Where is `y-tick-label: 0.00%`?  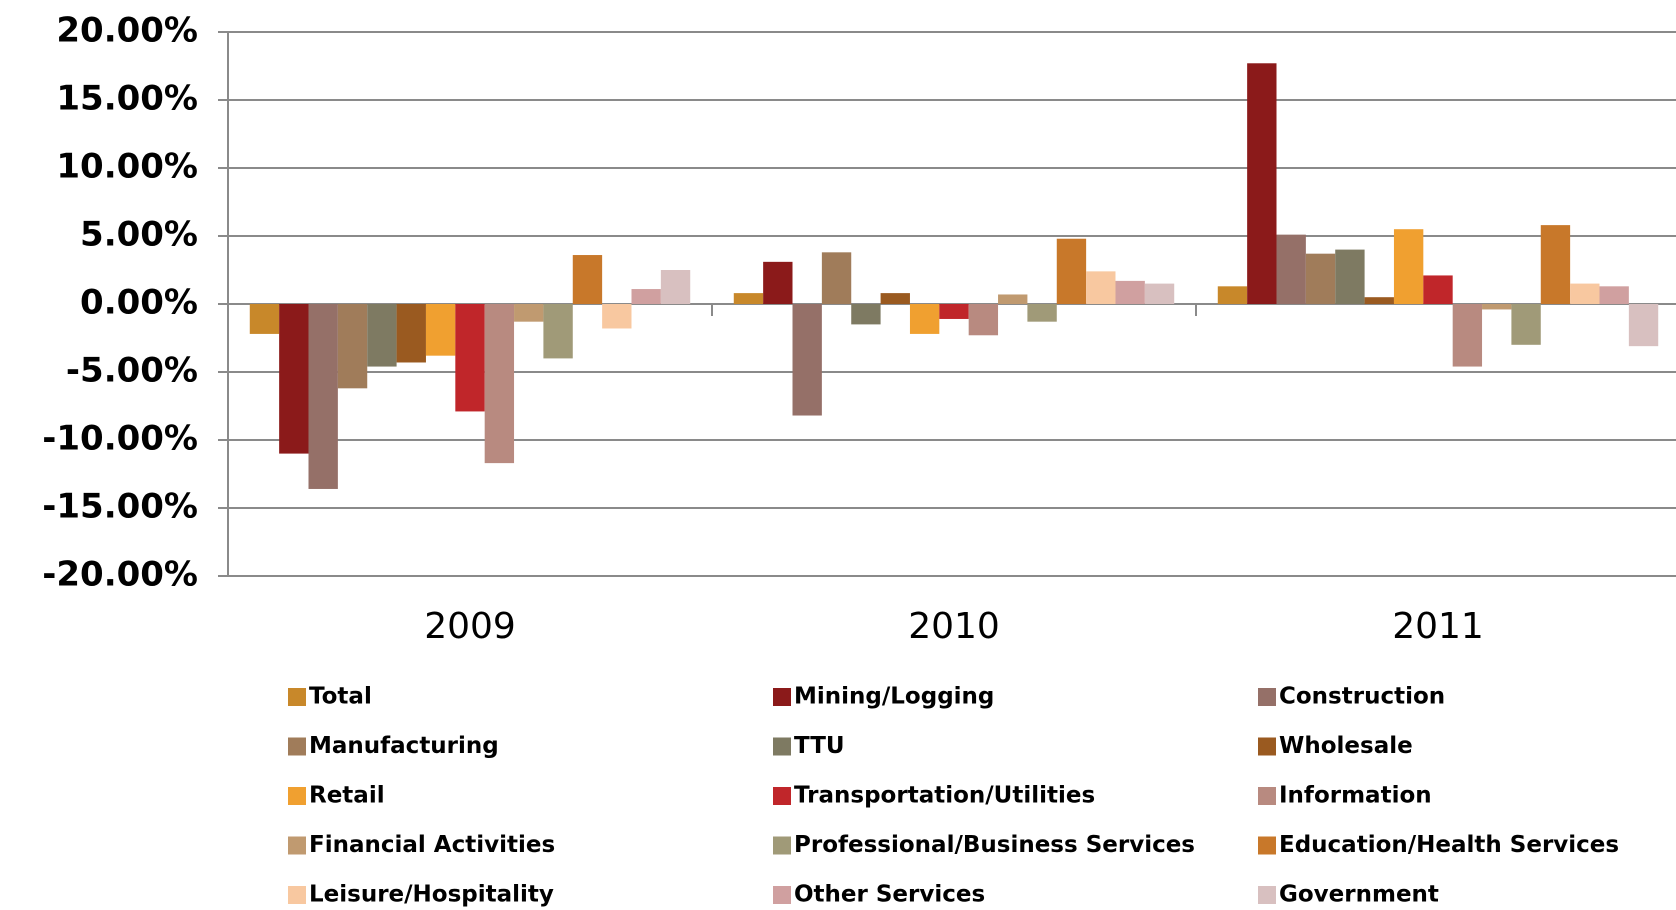
y-tick-label: 0.00% is located at coordinates (139, 303).